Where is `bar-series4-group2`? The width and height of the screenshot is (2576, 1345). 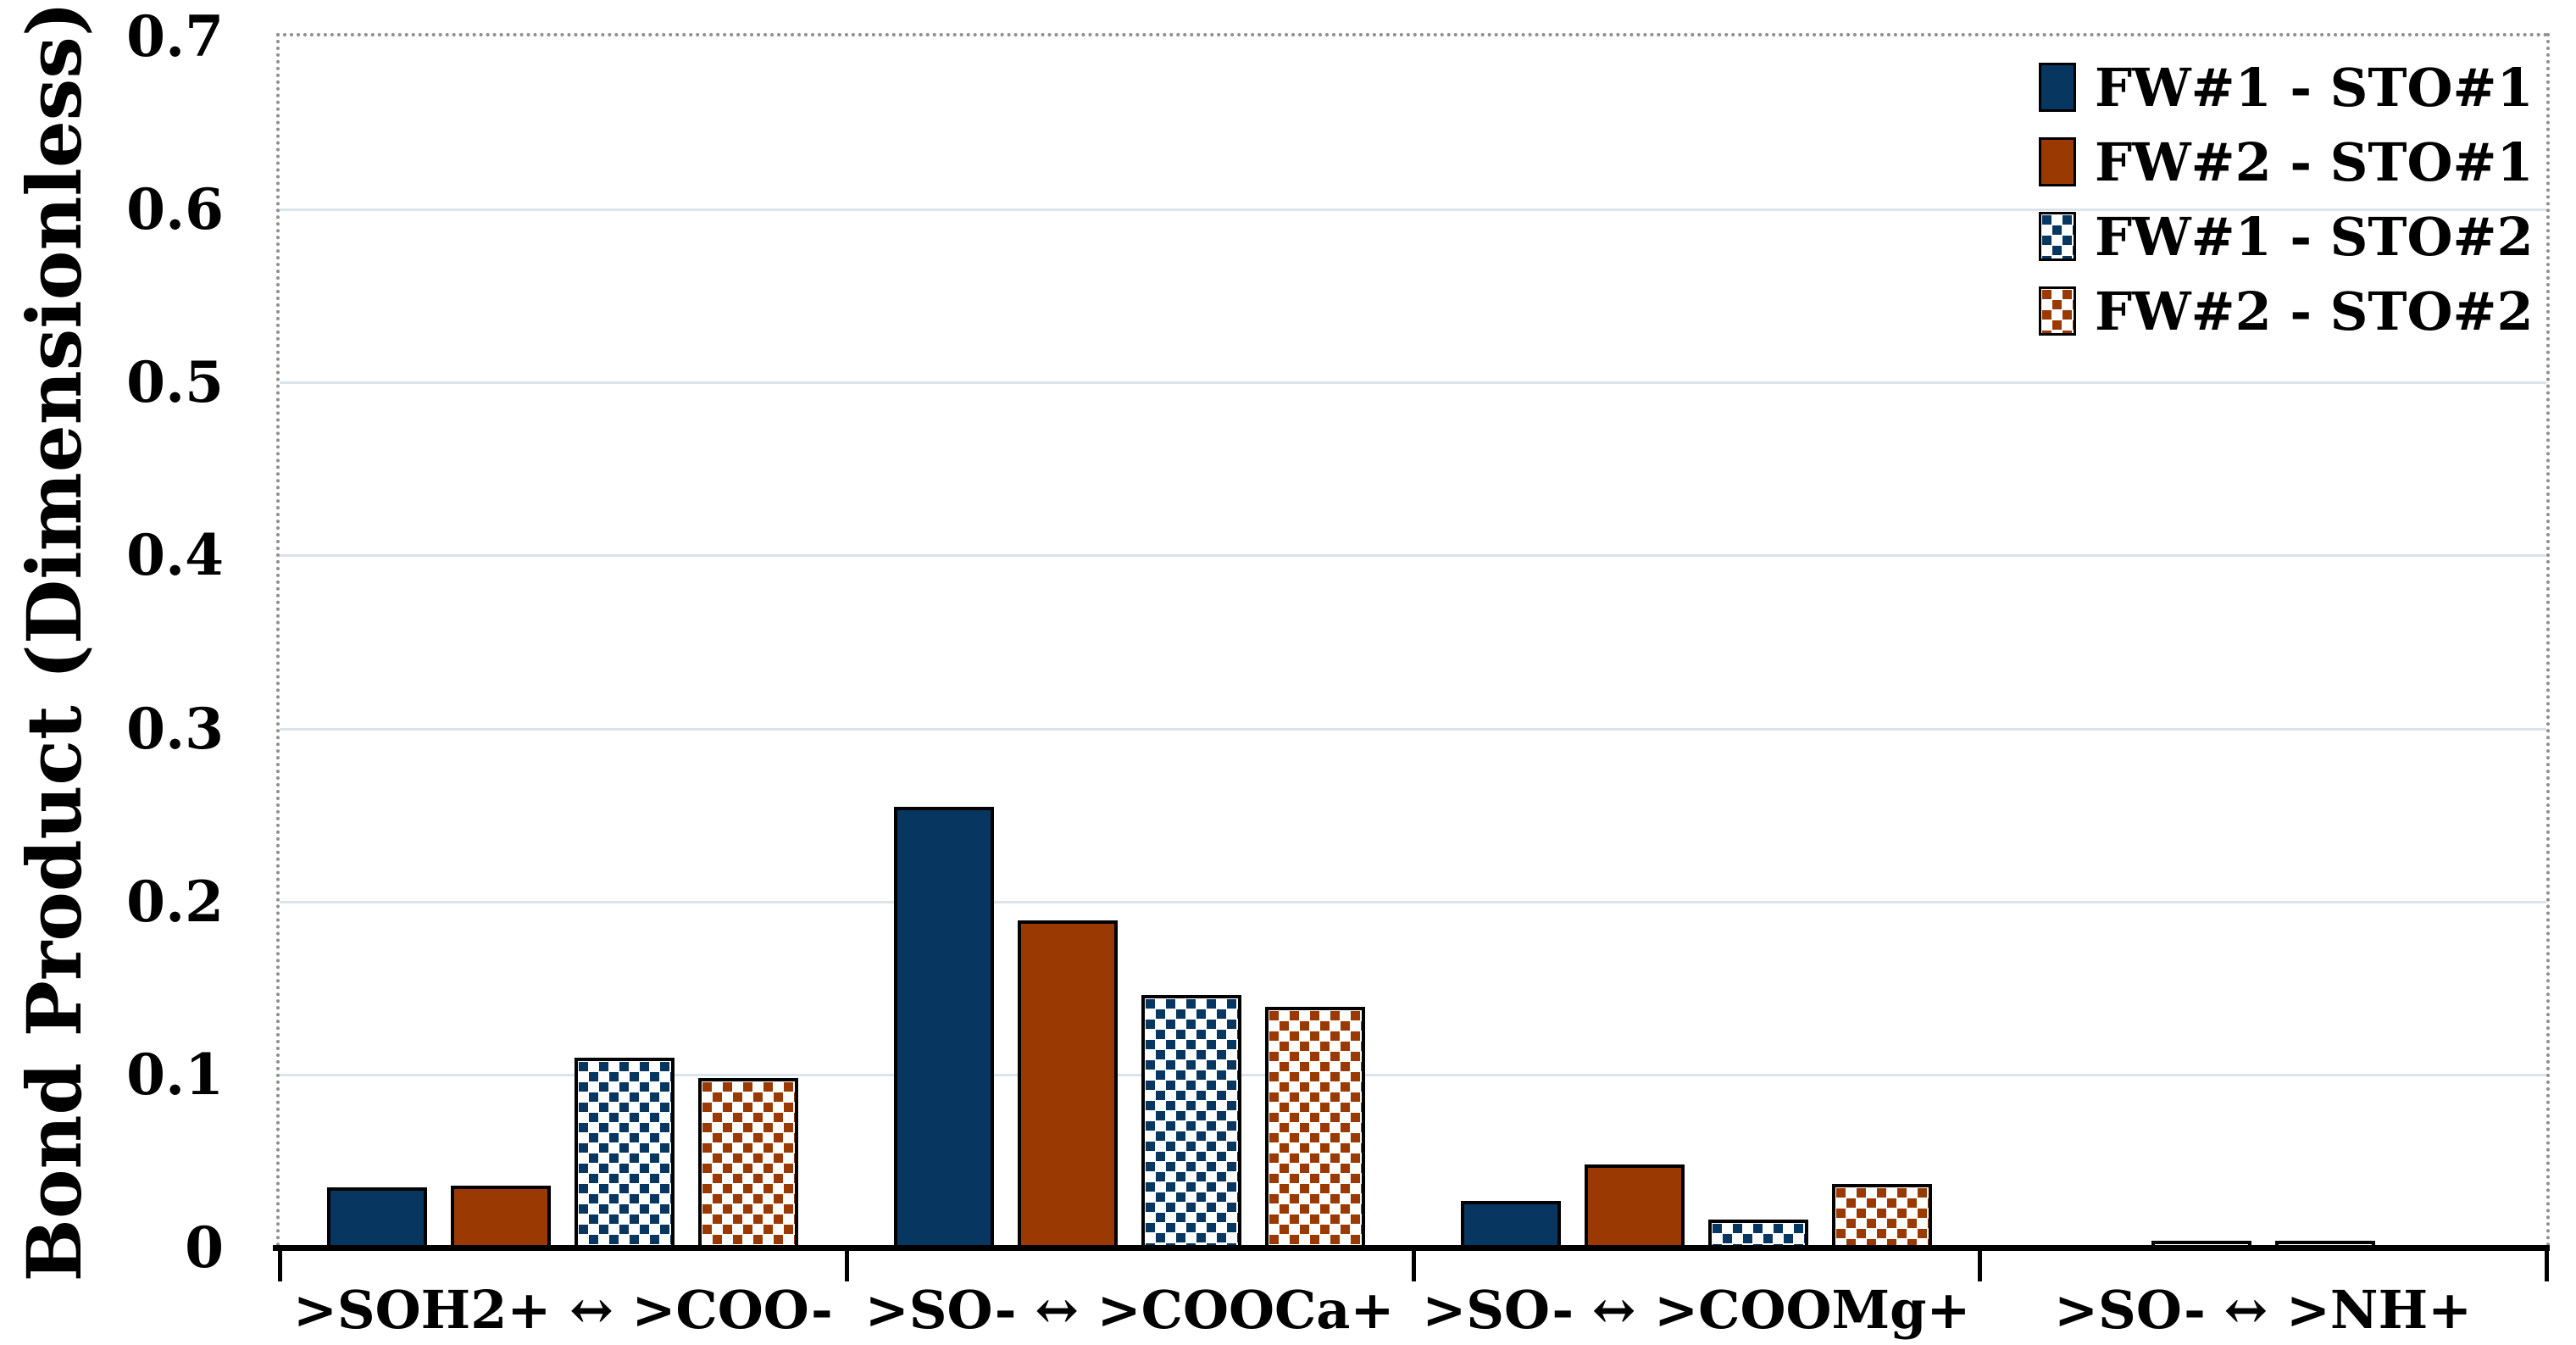
bar-series4-group2 is located at coordinates (1315, 1127).